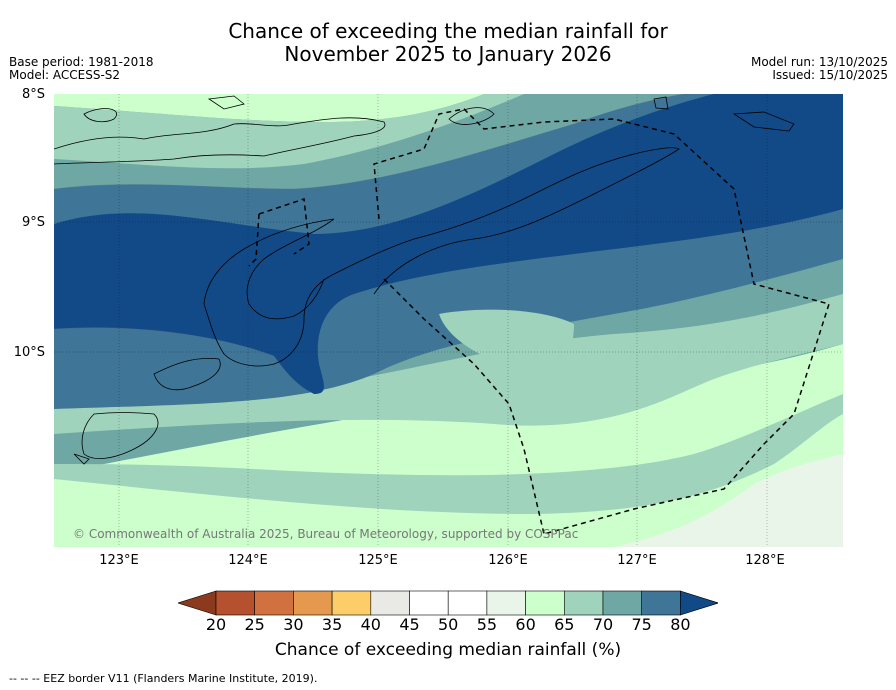  I want to click on band-65-70-north, so click(289, 131).